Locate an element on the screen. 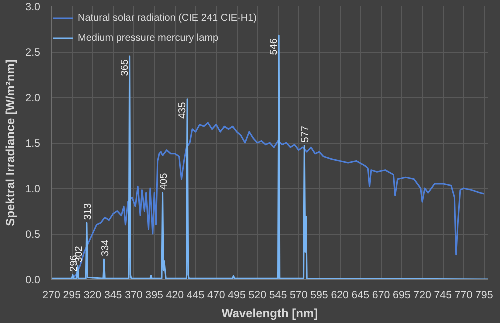  annotation: 435 is located at coordinates (183, 111).